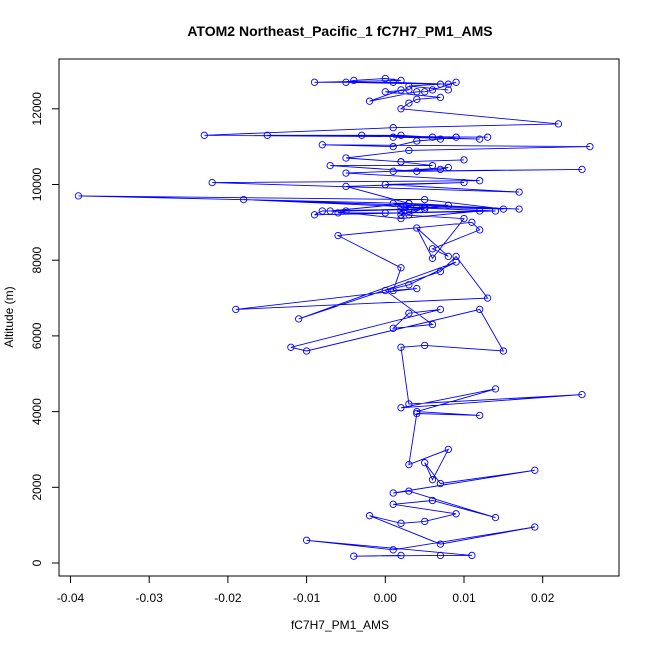  What do you see at coordinates (386, 598) in the screenshot?
I see `x-tick-label: 0.00` at bounding box center [386, 598].